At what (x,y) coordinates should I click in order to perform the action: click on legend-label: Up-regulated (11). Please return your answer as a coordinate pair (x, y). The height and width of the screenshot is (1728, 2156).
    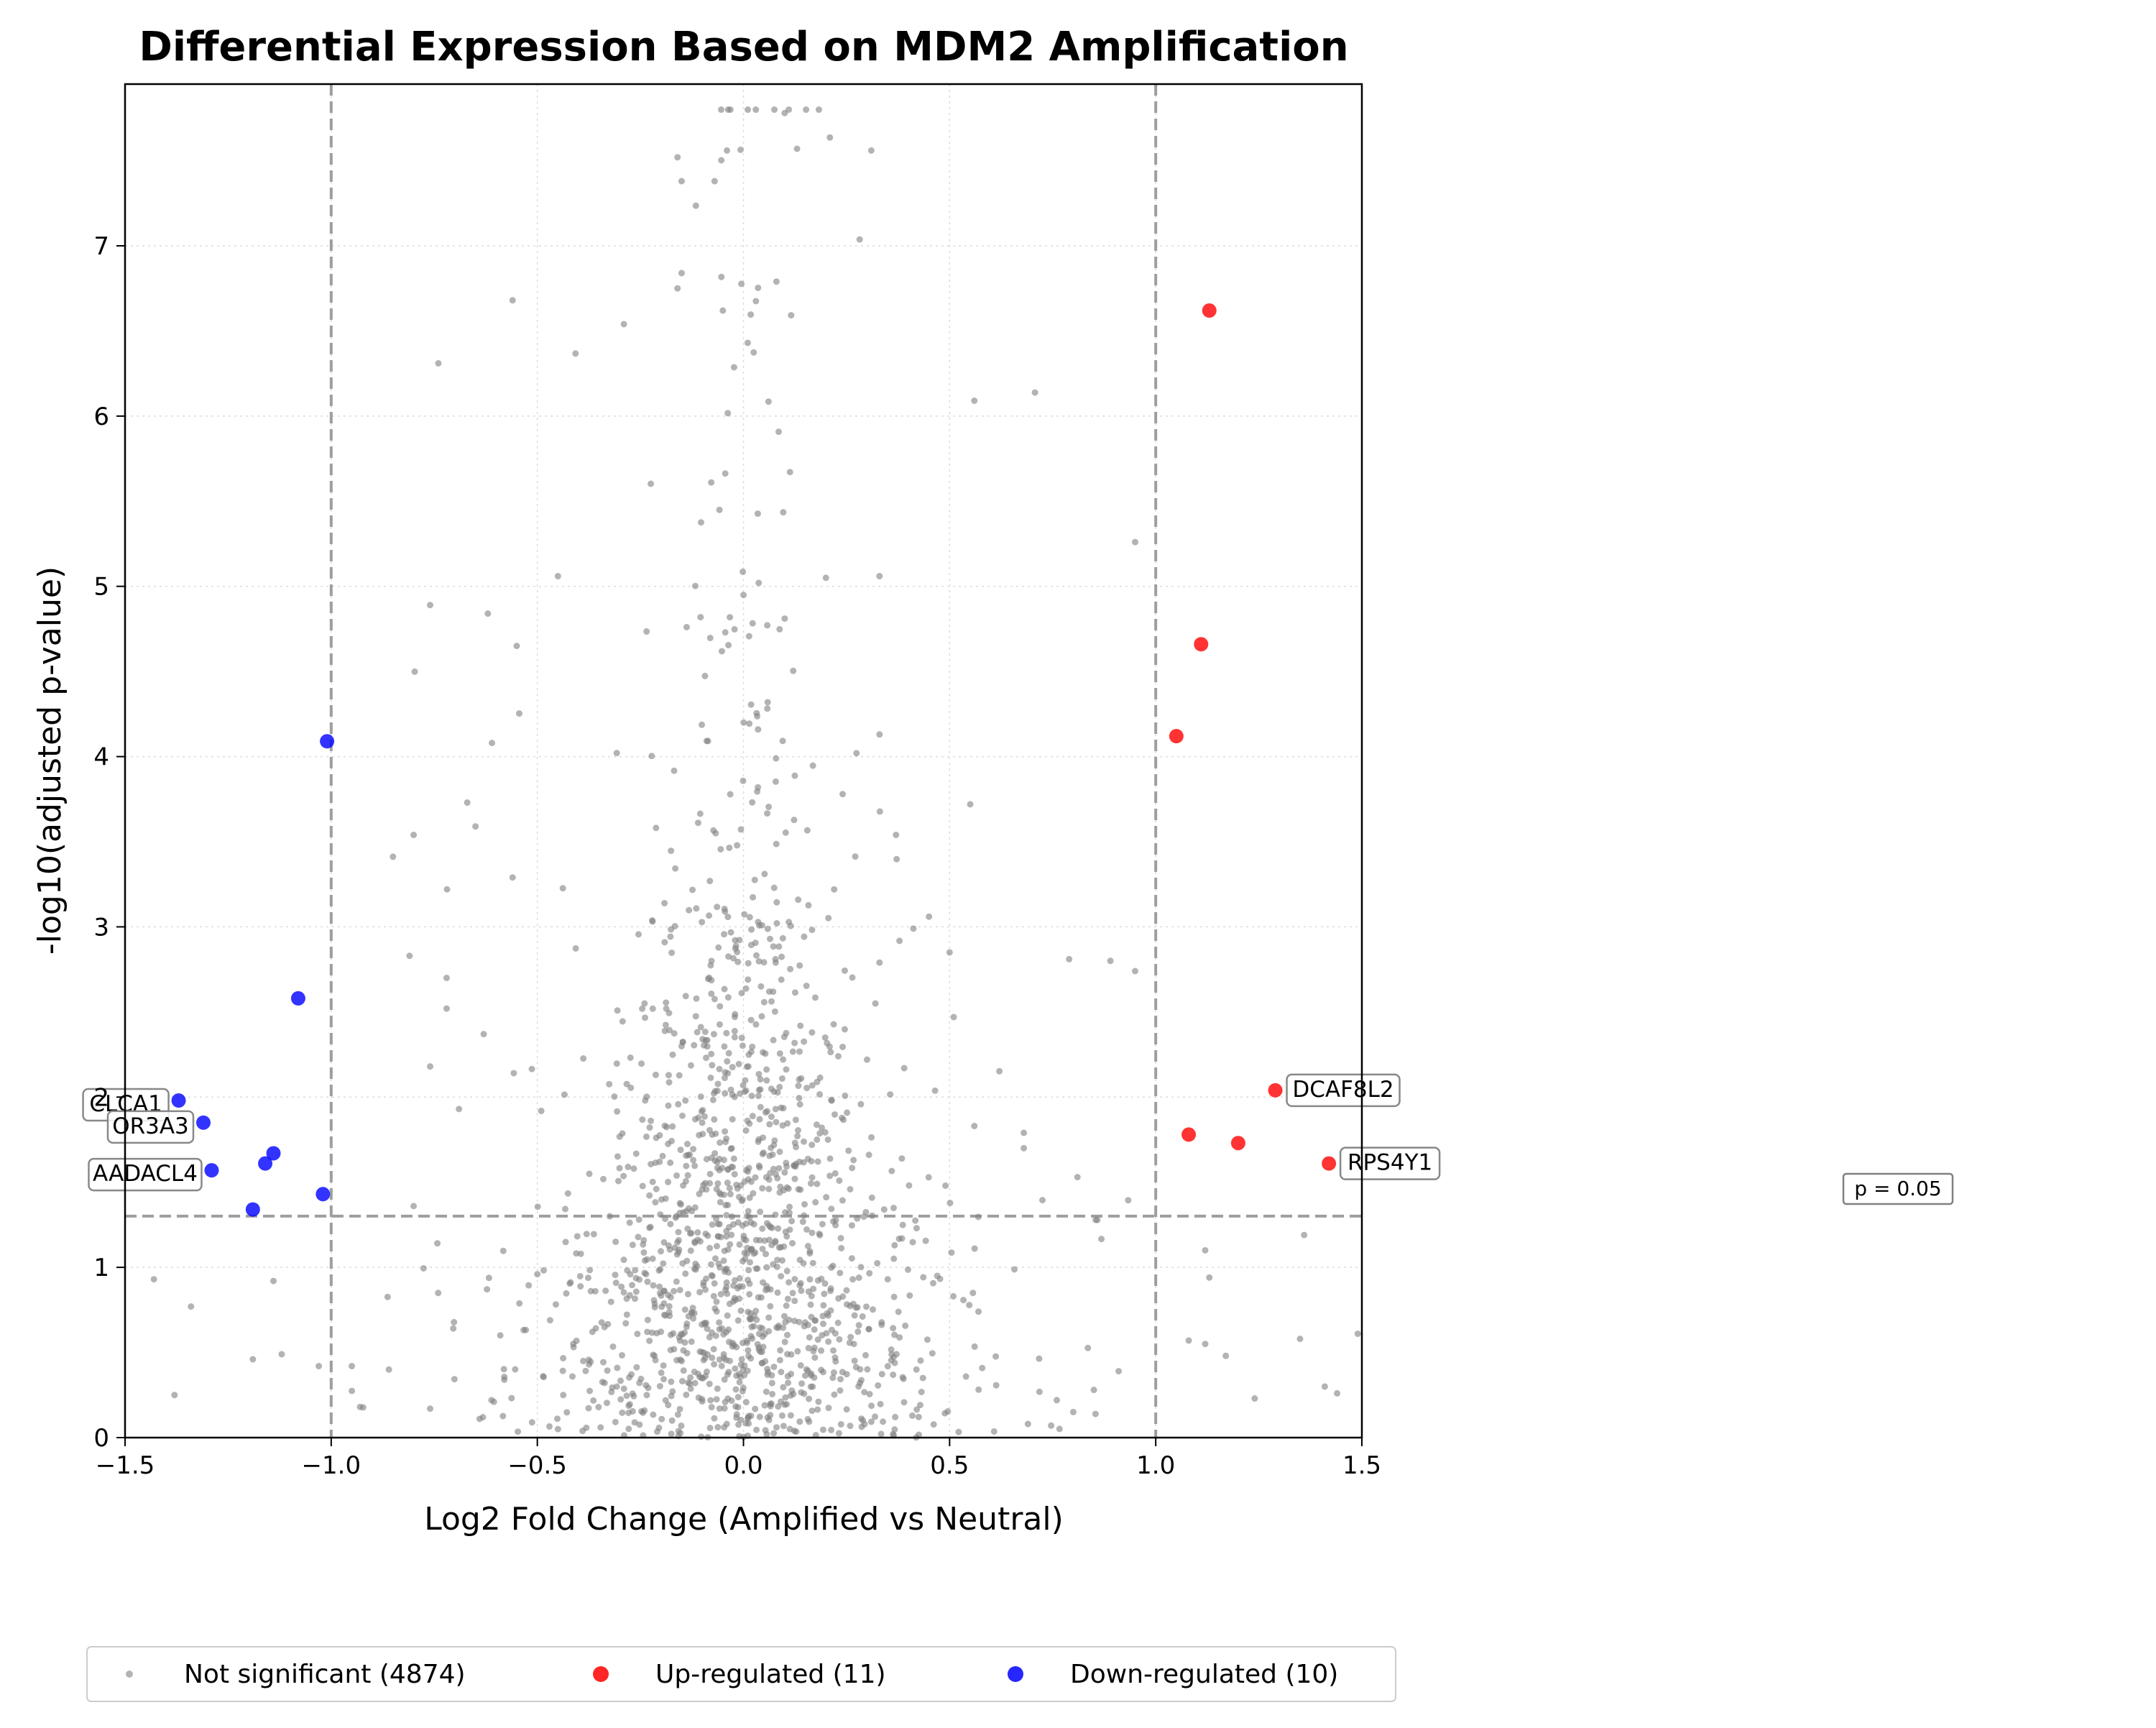
    Looking at the image, I should click on (771, 1674).